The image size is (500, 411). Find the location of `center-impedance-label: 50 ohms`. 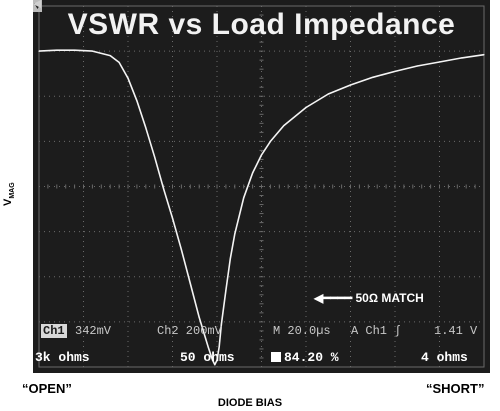

center-impedance-label: 50 ohms is located at coordinates (207, 357).